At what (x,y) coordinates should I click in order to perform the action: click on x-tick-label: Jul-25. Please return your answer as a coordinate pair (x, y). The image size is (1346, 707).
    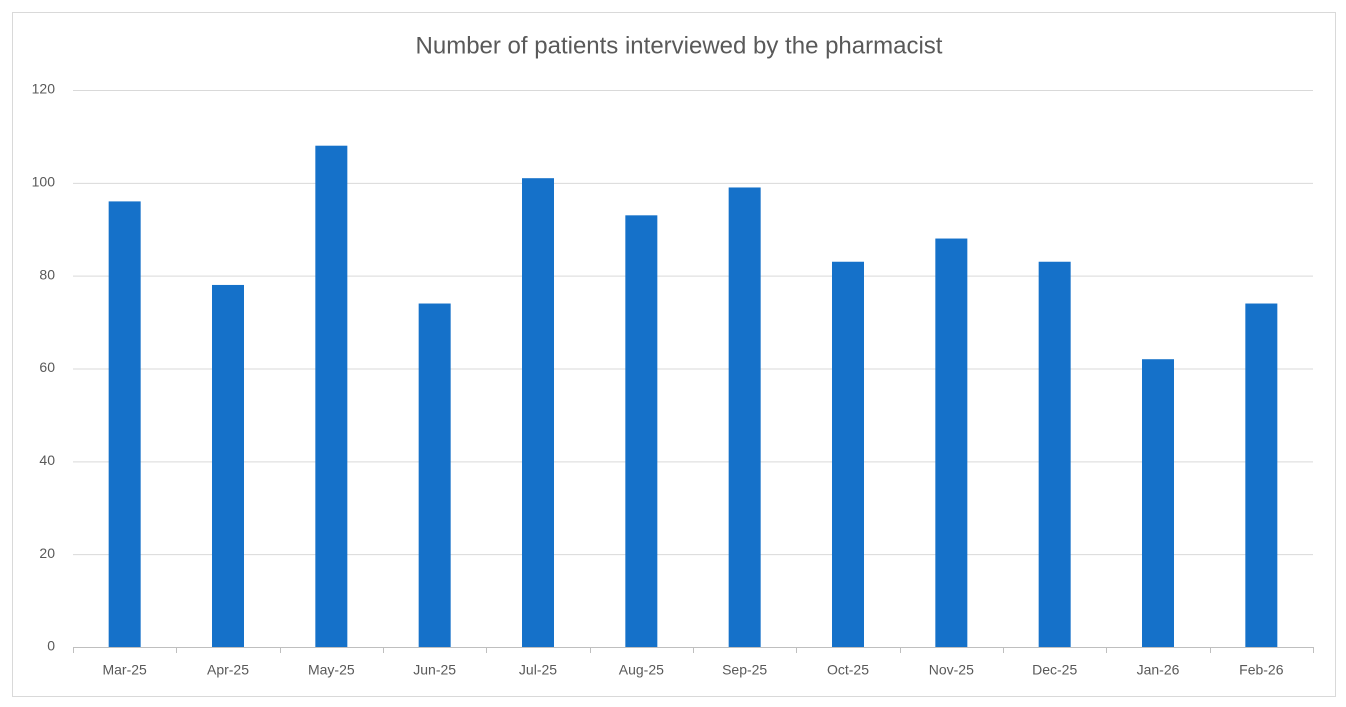
    Looking at the image, I should click on (538, 670).